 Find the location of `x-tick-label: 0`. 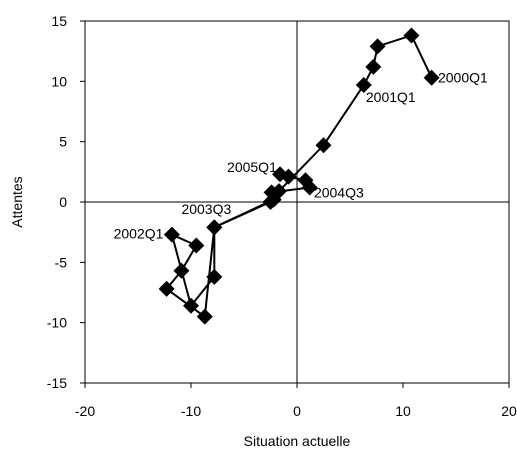

x-tick-label: 0 is located at coordinates (297, 411).